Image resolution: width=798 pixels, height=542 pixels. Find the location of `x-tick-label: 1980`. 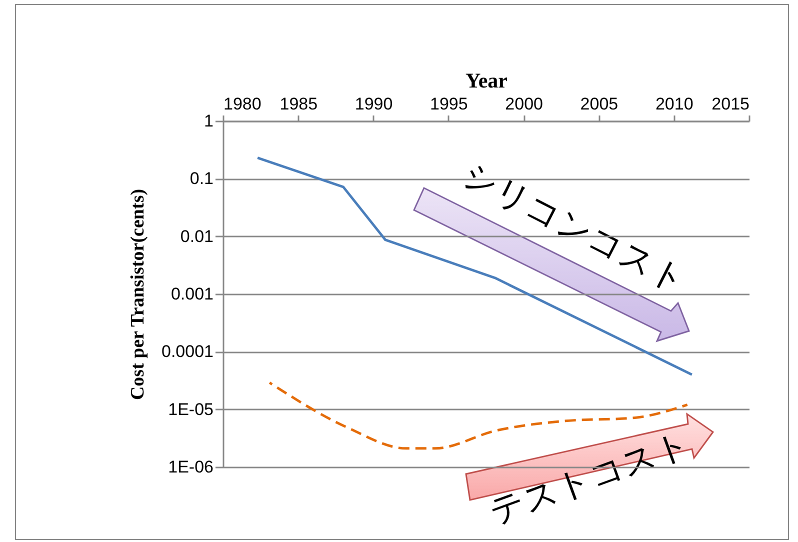

x-tick-label: 1980 is located at coordinates (243, 104).